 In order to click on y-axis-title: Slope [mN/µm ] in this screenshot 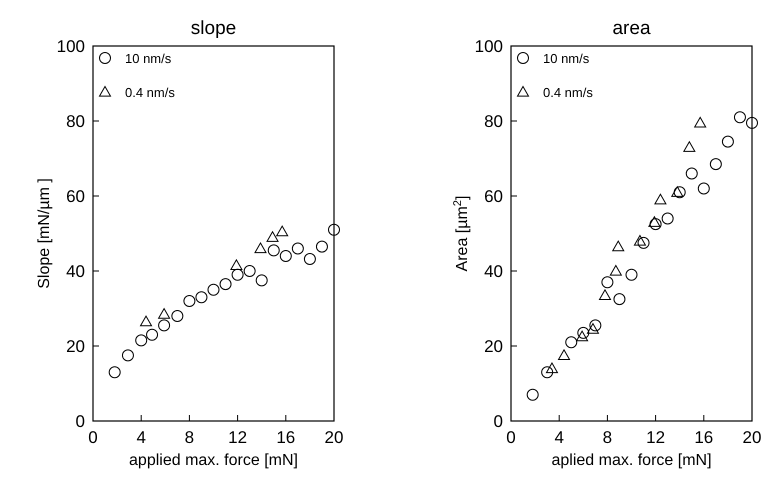, I will do `click(44, 233)`.